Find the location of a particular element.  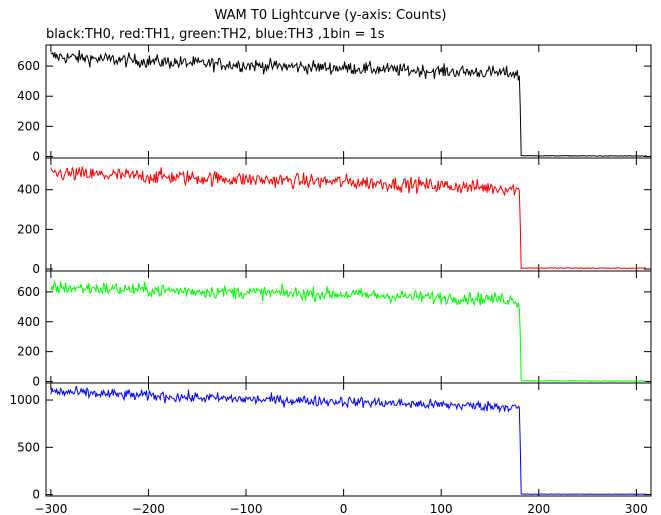

y-tick-label: 1000 is located at coordinates (24, 400).